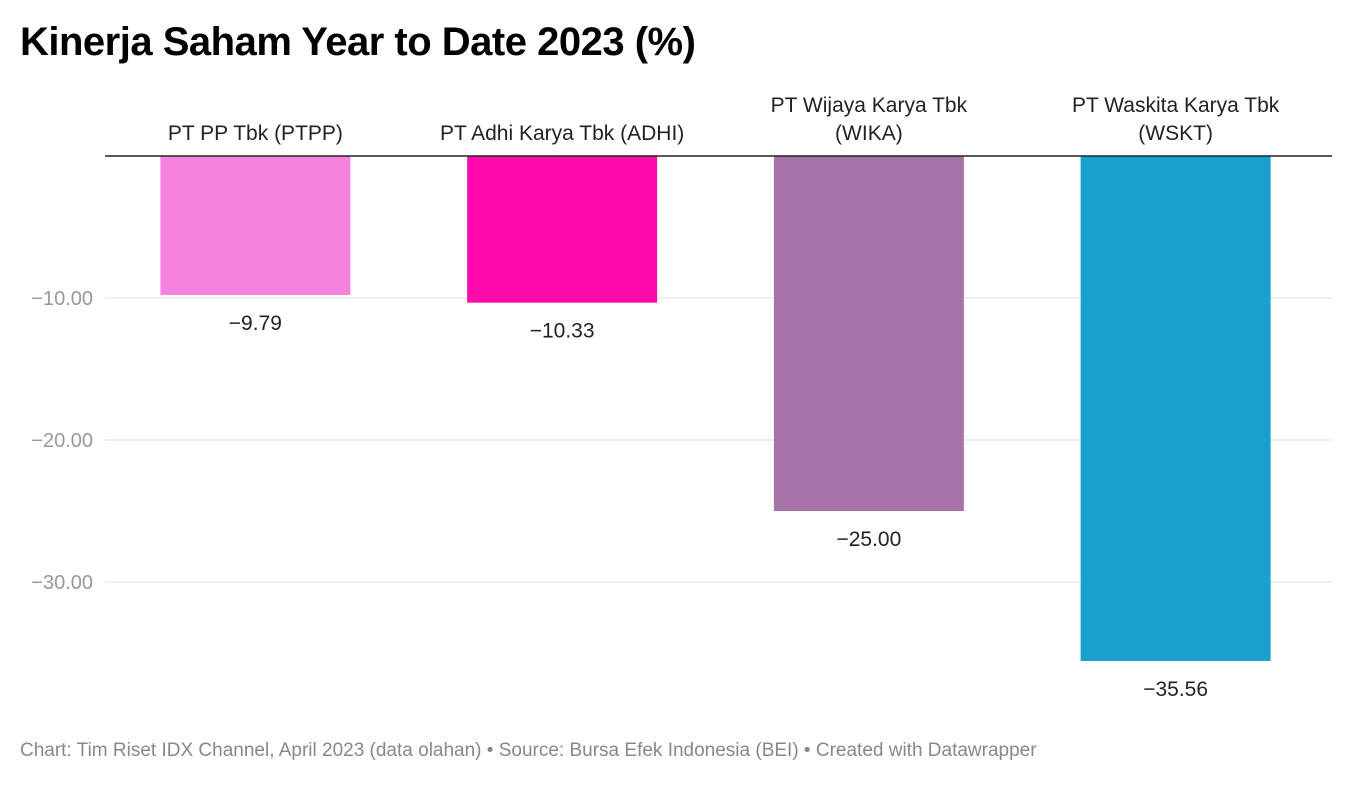 The height and width of the screenshot is (786, 1352). What do you see at coordinates (255, 133) in the screenshot?
I see `category-label: PT PP Tbk (PTPP)` at bounding box center [255, 133].